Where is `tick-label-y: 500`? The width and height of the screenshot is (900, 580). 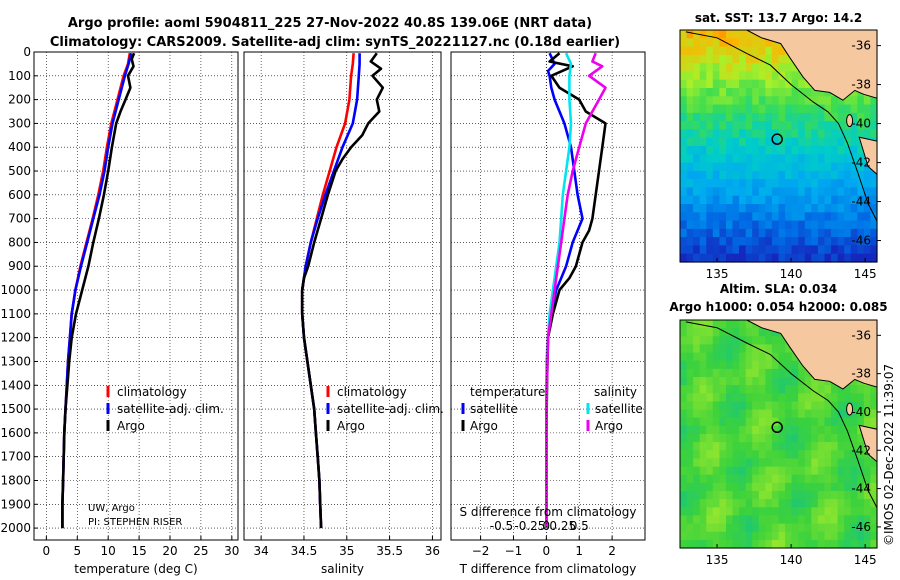
tick-label-y: 500 is located at coordinates (19, 171).